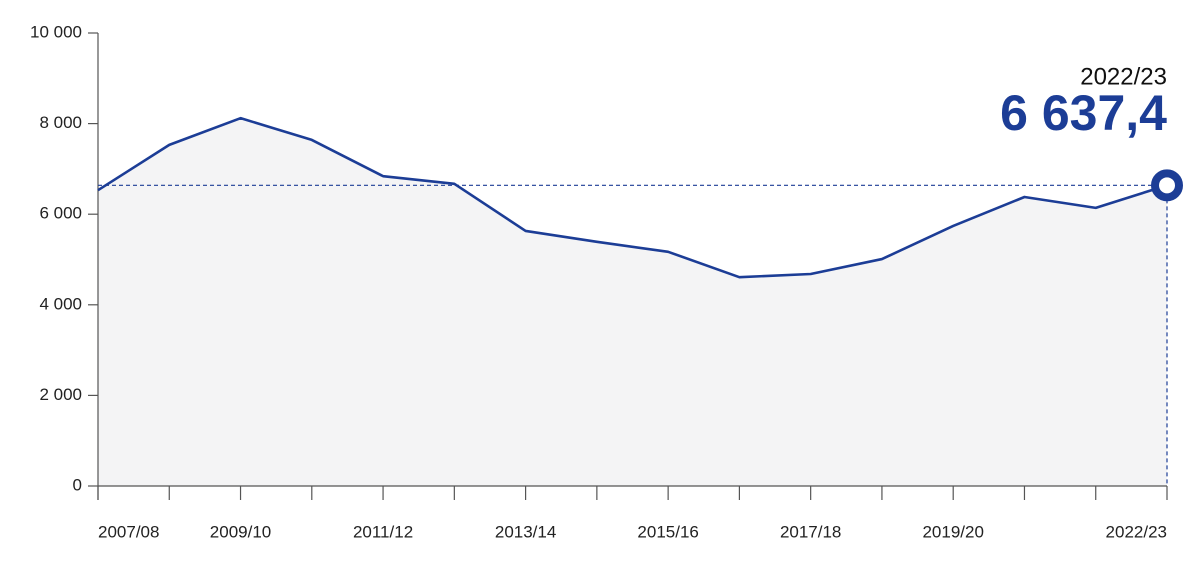 The height and width of the screenshot is (571, 1200). I want to click on x-tick-label: 2019/20, so click(952, 531).